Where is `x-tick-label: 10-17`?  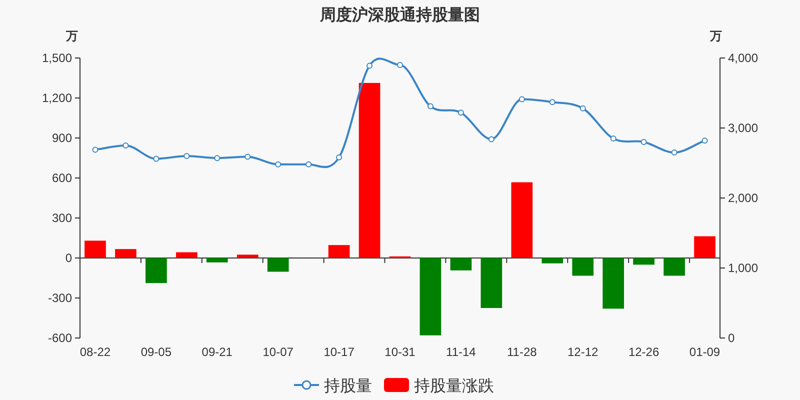
x-tick-label: 10-17 is located at coordinates (339, 352).